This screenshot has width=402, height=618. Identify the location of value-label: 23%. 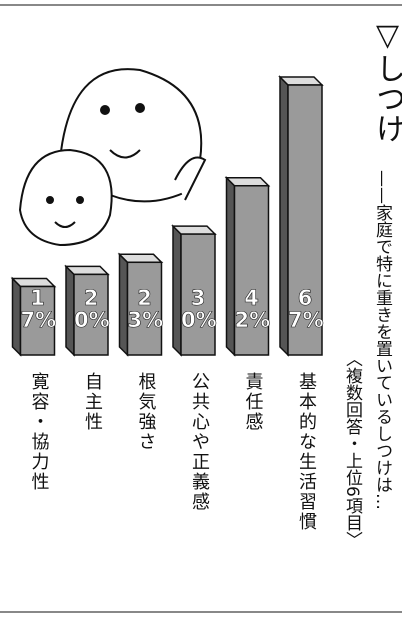
(145, 309).